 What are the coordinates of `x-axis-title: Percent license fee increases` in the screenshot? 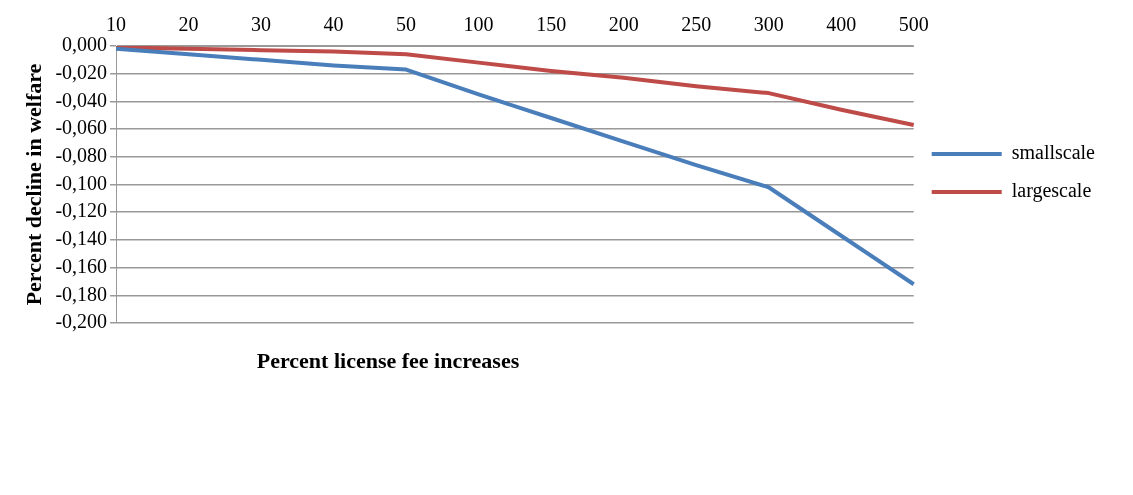 It's located at (388, 361).